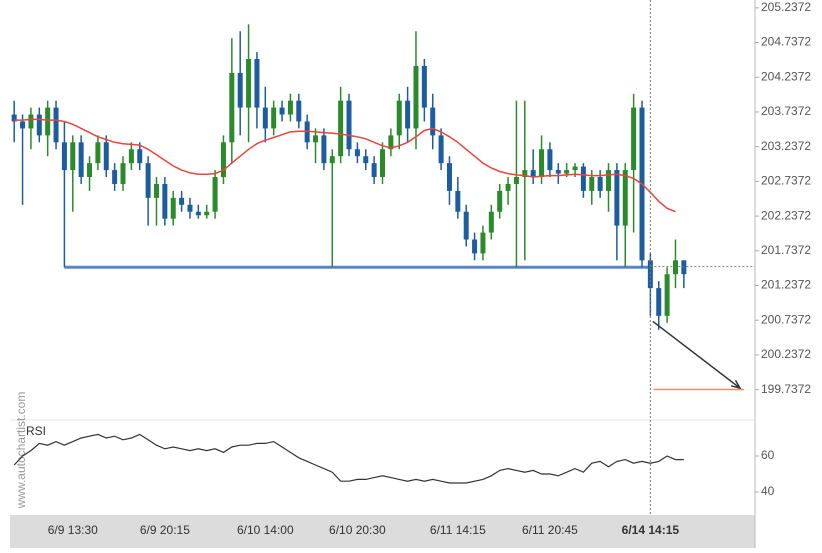  What do you see at coordinates (786, 76) in the screenshot?
I see `y-tick-label: 204.2372` at bounding box center [786, 76].